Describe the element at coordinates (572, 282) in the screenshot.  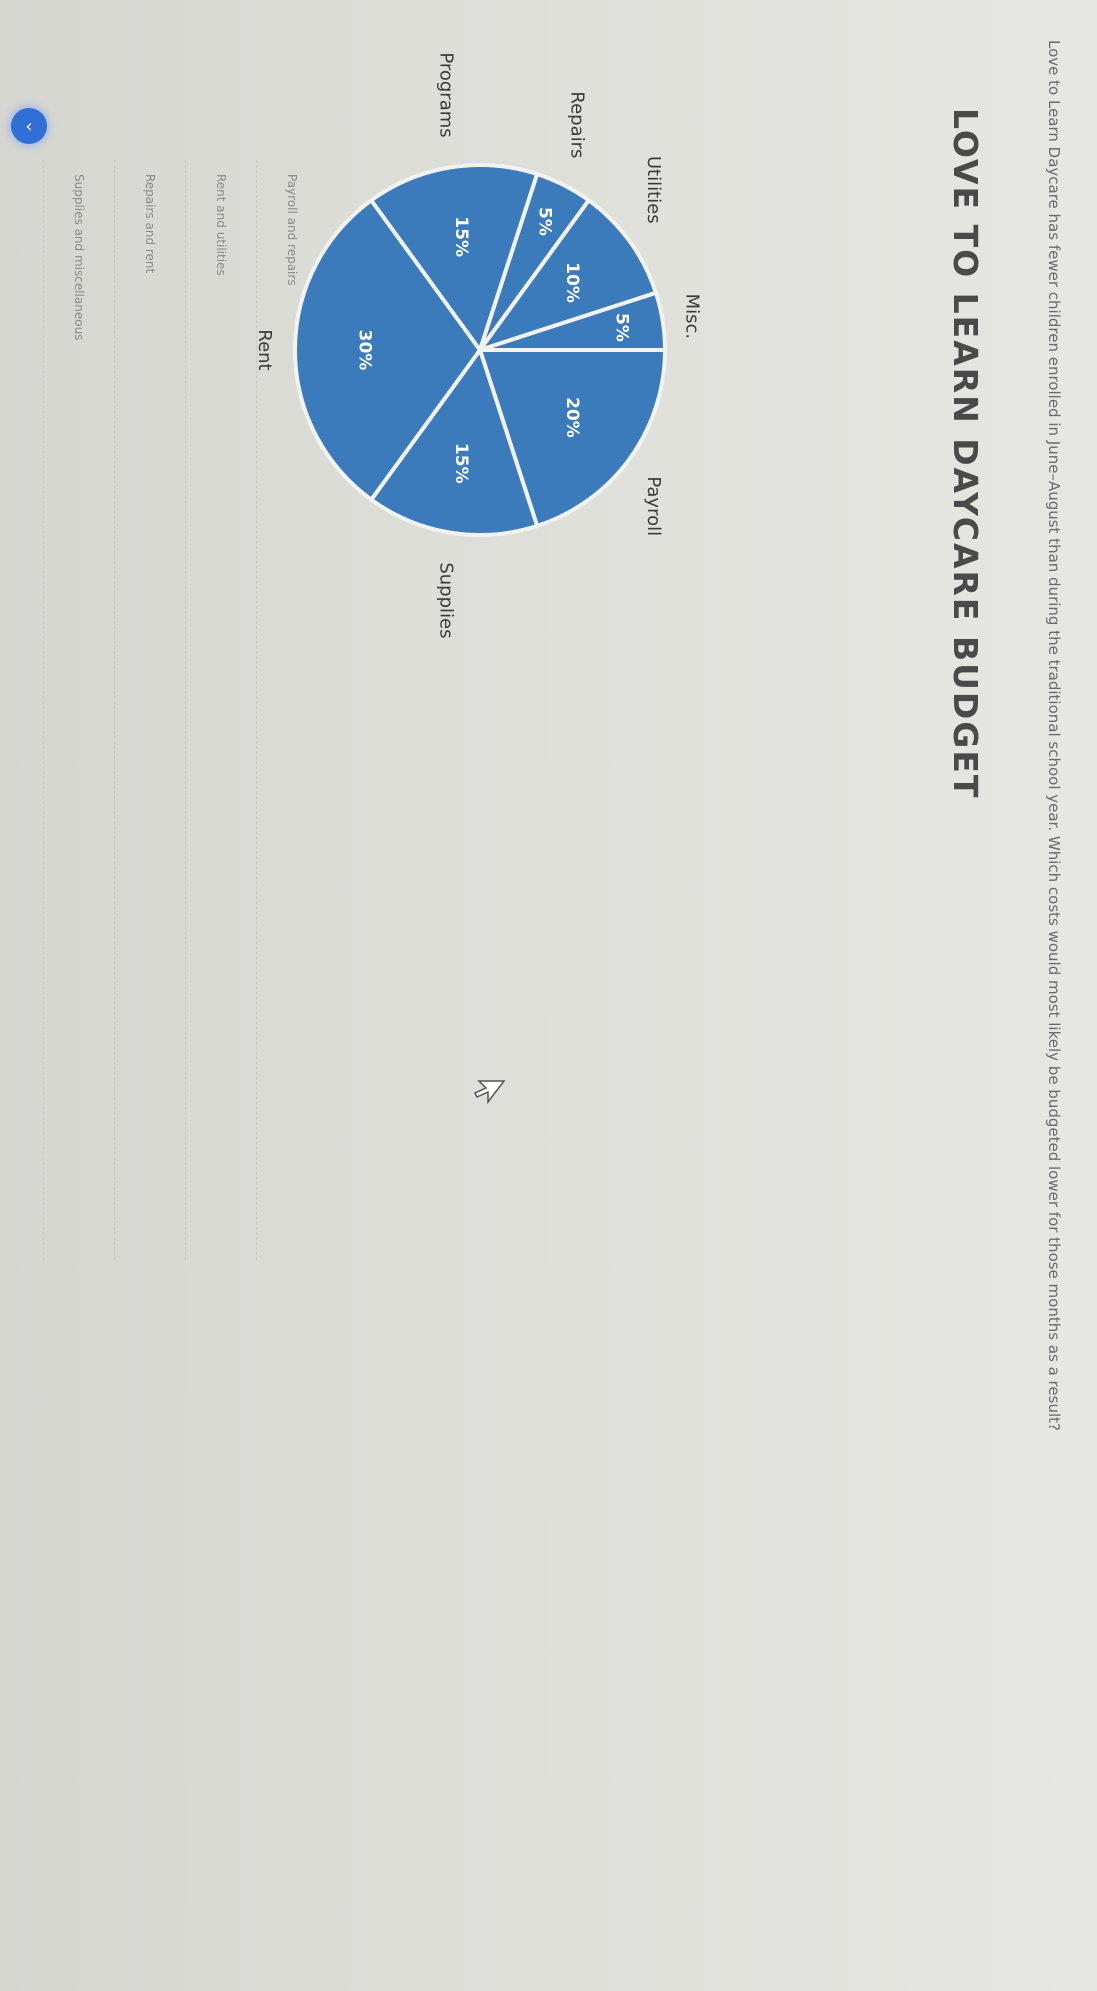
I see `pie-percent-label: 10%` at that location.